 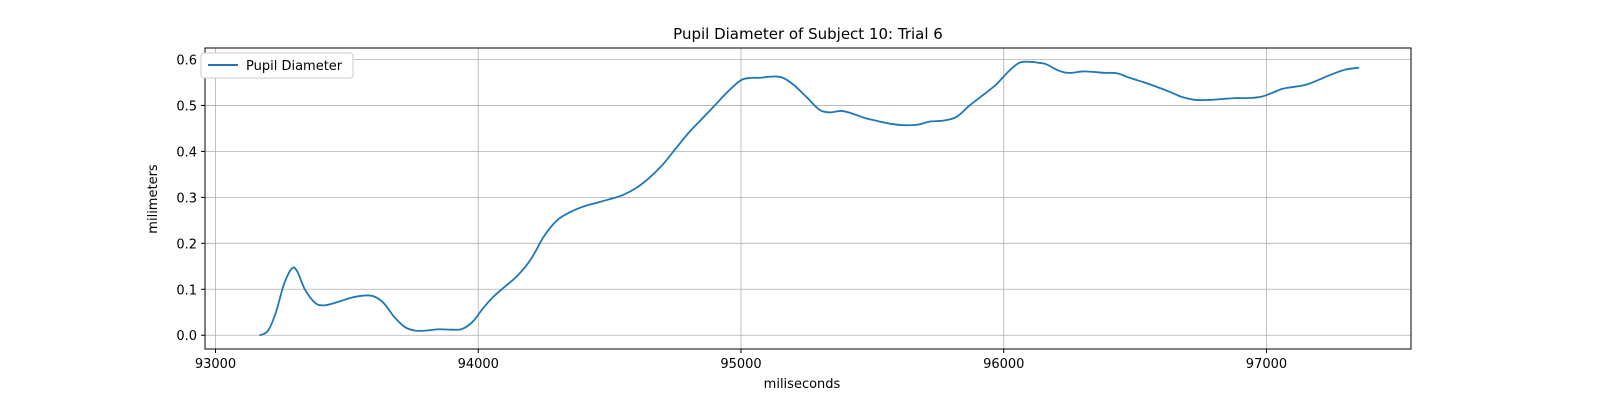 I want to click on x-tick-label: 97000, so click(x=1266, y=364).